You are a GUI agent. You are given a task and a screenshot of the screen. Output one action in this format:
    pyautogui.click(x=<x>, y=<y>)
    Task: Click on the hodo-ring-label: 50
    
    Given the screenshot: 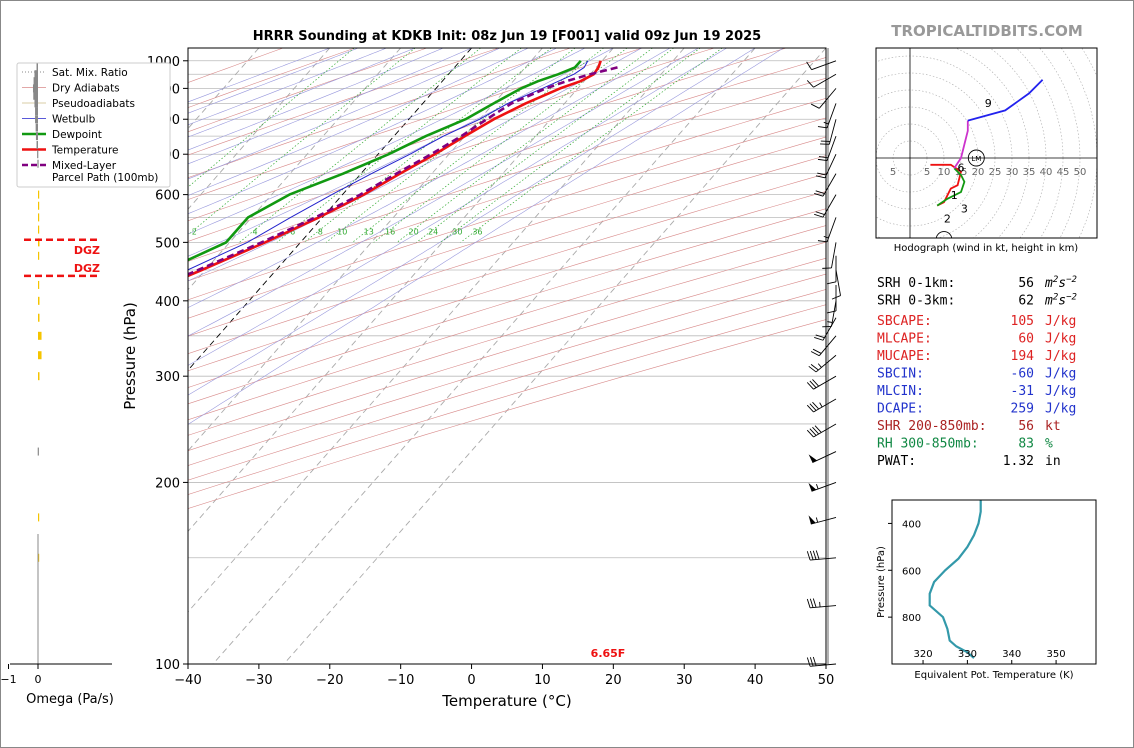 What is the action you would take?
    pyautogui.click(x=1080, y=172)
    